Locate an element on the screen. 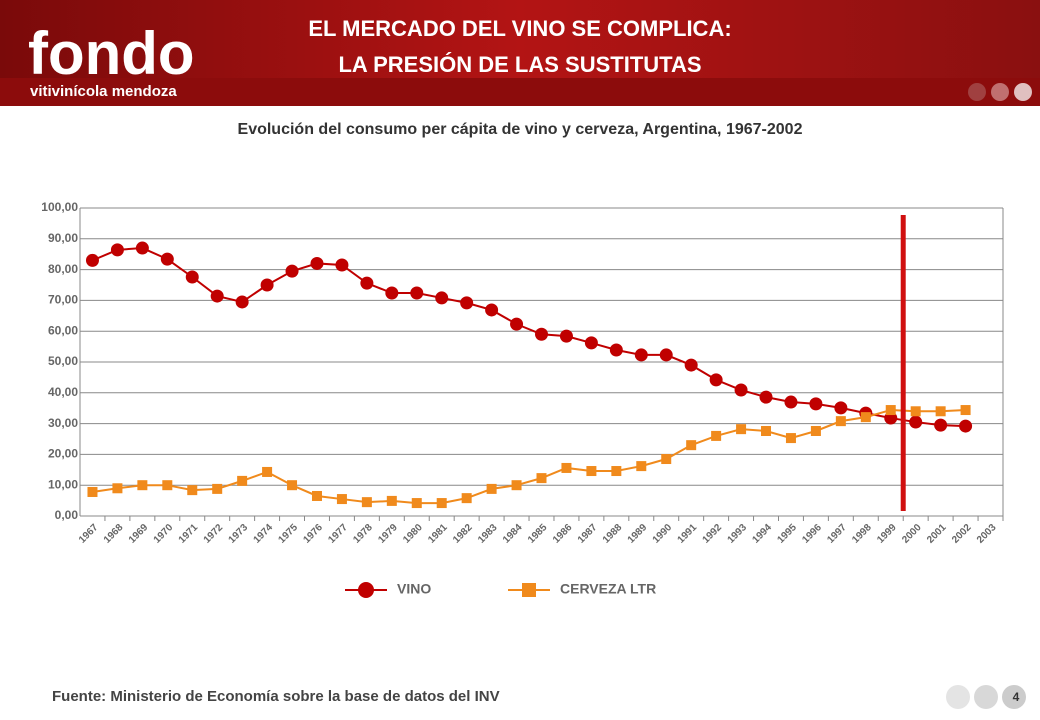  x-tick-label: 2002 is located at coordinates (962, 534).